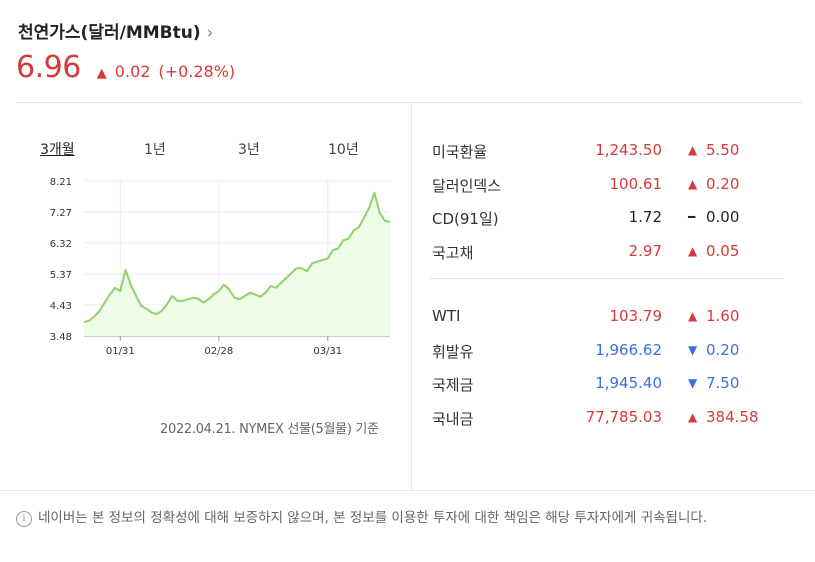  Describe the element at coordinates (453, 385) in the screenshot. I see `rate-name: 국제금` at that location.